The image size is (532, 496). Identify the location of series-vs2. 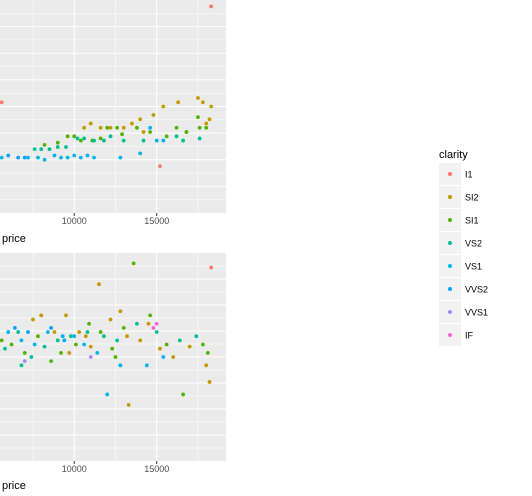
(117, 143).